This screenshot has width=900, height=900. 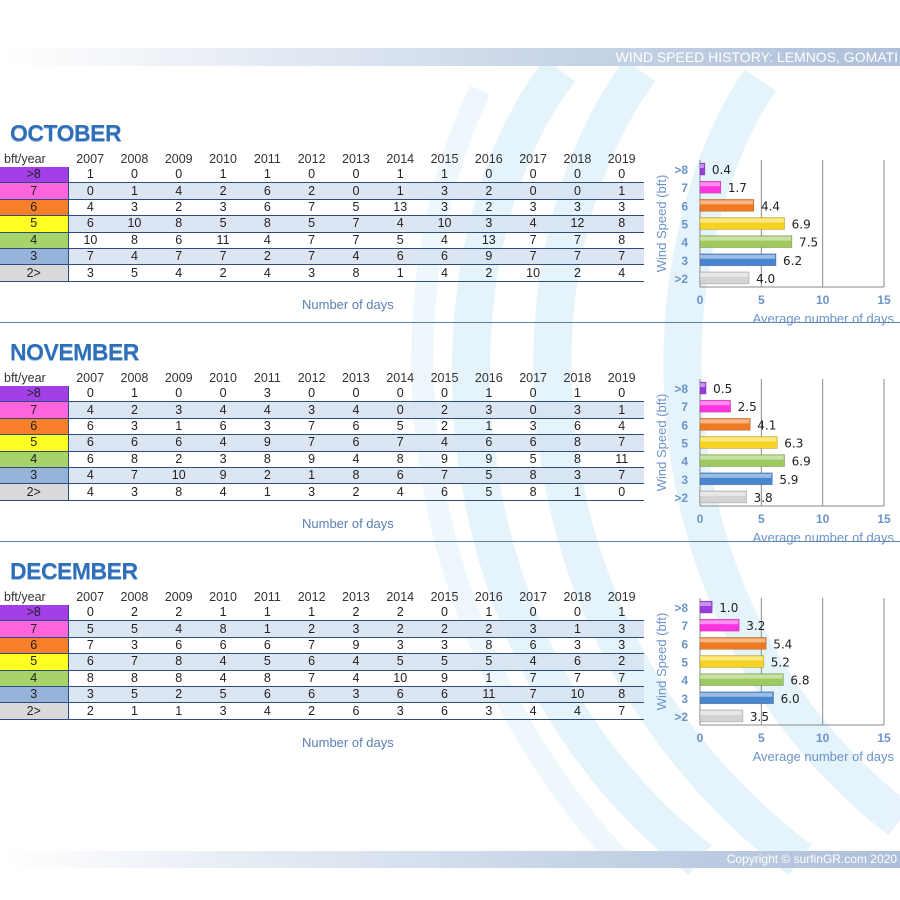 I want to click on x-tick-label: 0, so click(x=700, y=738).